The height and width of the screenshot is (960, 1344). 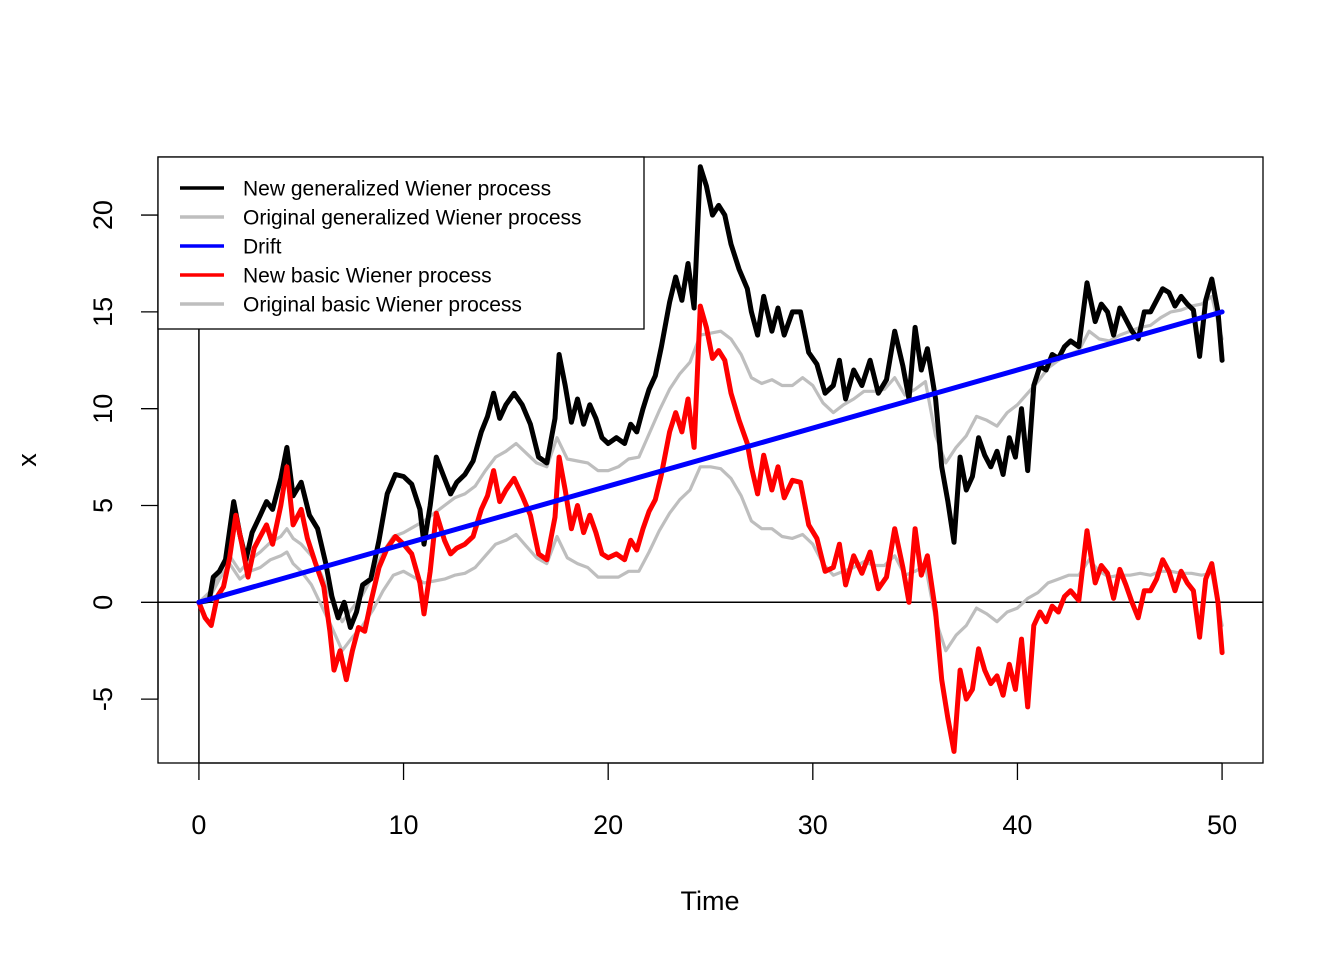 What do you see at coordinates (123, 455) in the screenshot?
I see `y-axis: -5 0 5 10 15 20` at bounding box center [123, 455].